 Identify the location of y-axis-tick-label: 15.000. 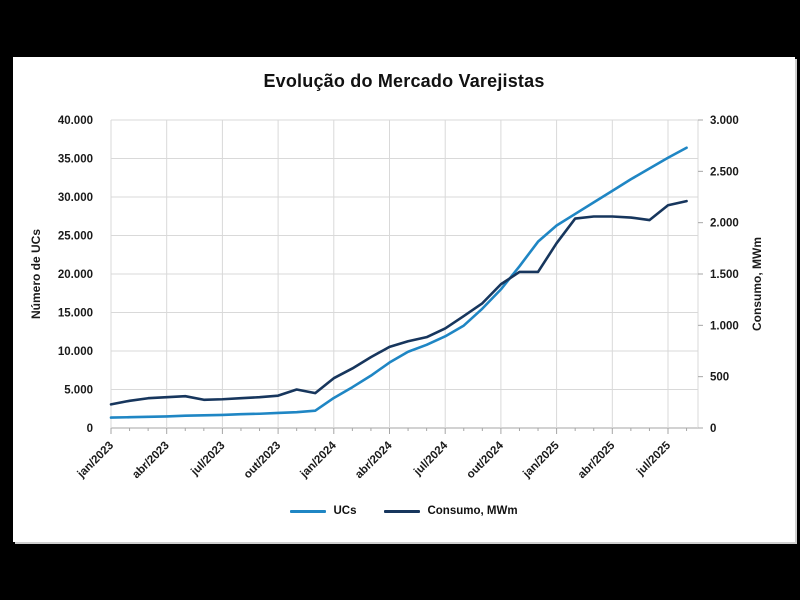
(75, 314).